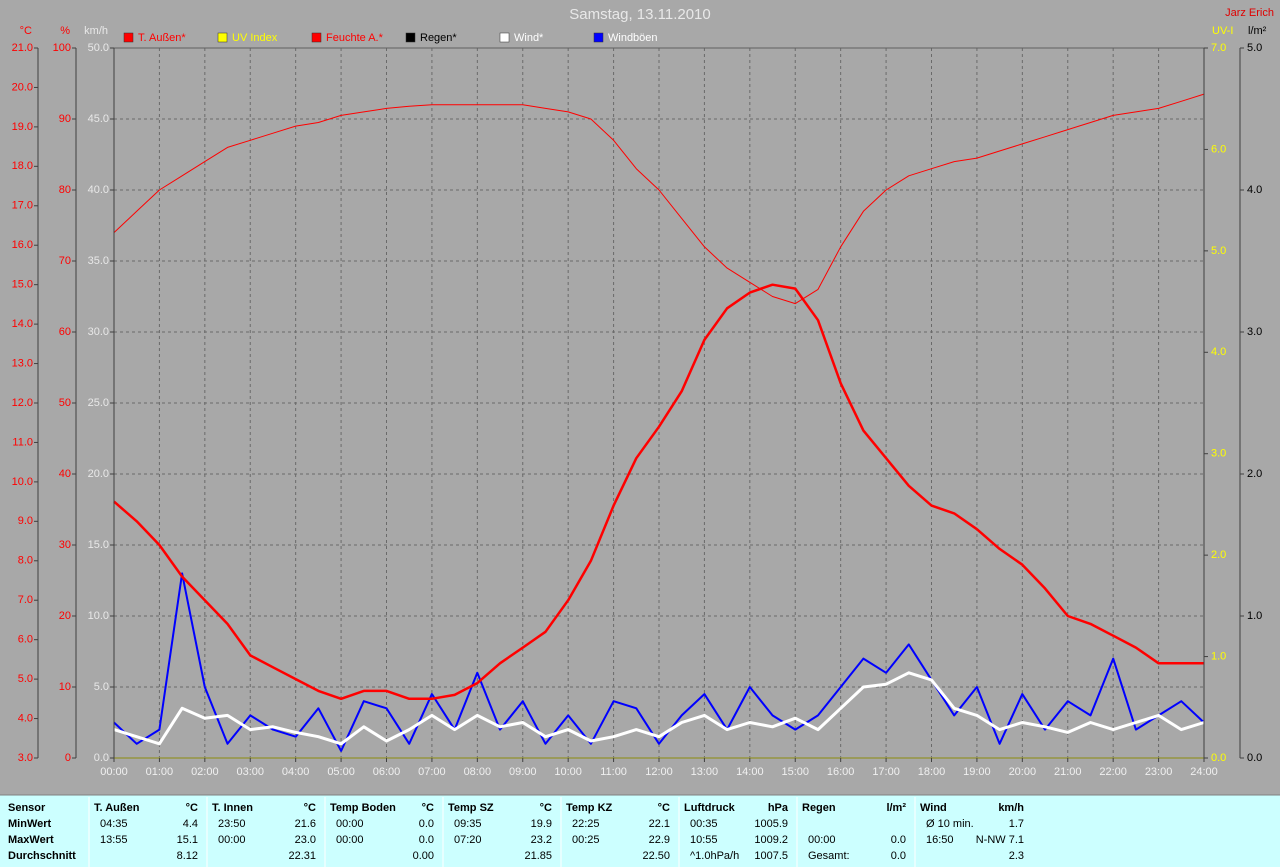 This screenshot has height=867, width=1280. Describe the element at coordinates (468, 824) in the screenshot. I see `cell-time: 09:35` at that location.